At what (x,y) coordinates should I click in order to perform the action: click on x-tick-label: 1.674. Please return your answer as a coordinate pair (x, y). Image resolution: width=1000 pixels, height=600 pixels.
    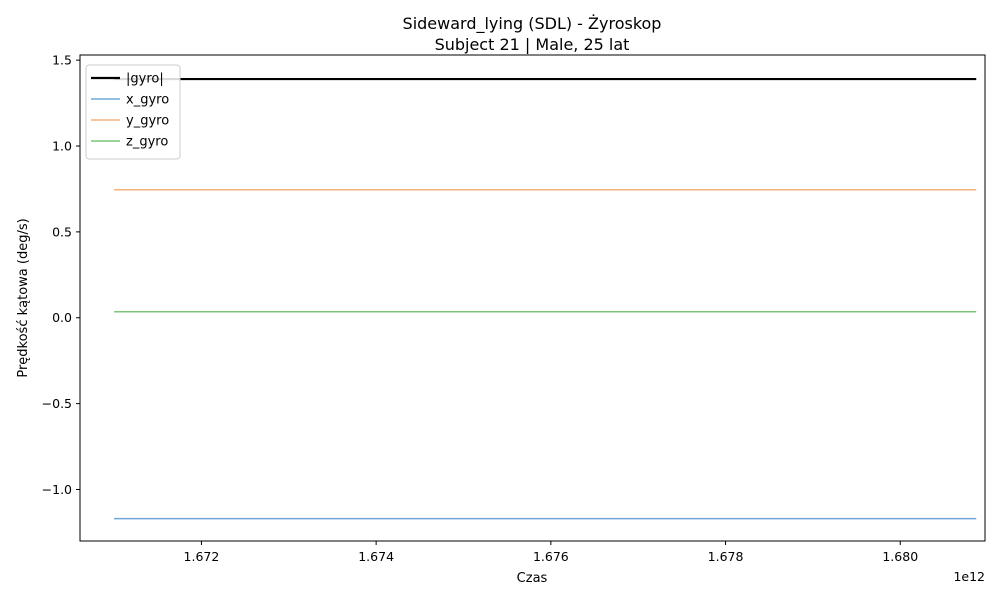
    Looking at the image, I should click on (376, 556).